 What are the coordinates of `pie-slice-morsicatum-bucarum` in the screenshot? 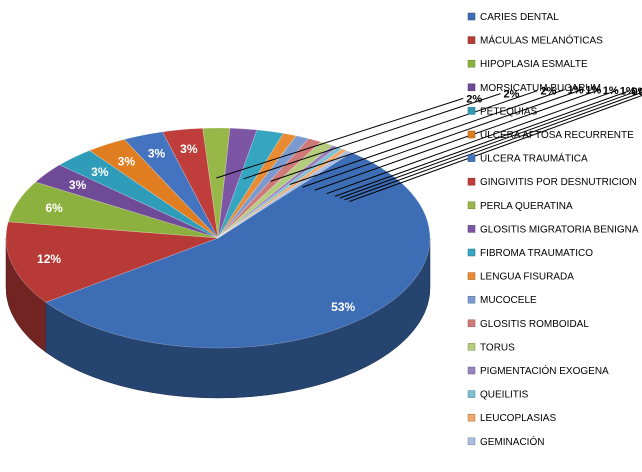 It's located at (126, 201).